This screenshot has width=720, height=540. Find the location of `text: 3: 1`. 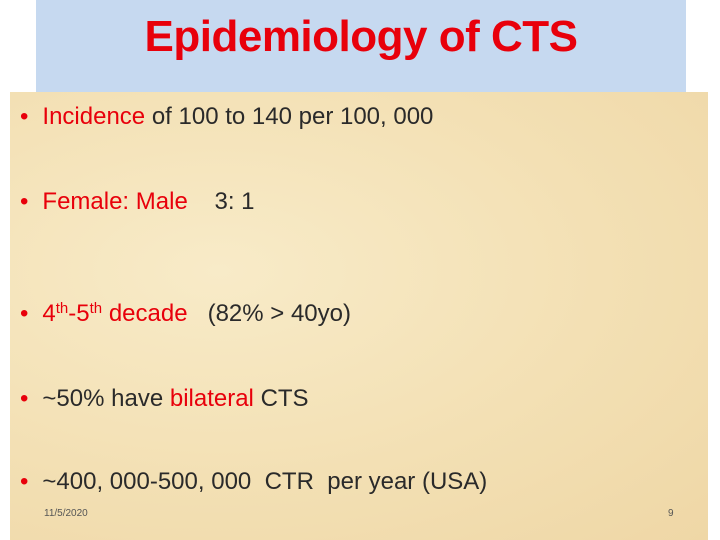

text: 3: 1 is located at coordinates (234, 201).